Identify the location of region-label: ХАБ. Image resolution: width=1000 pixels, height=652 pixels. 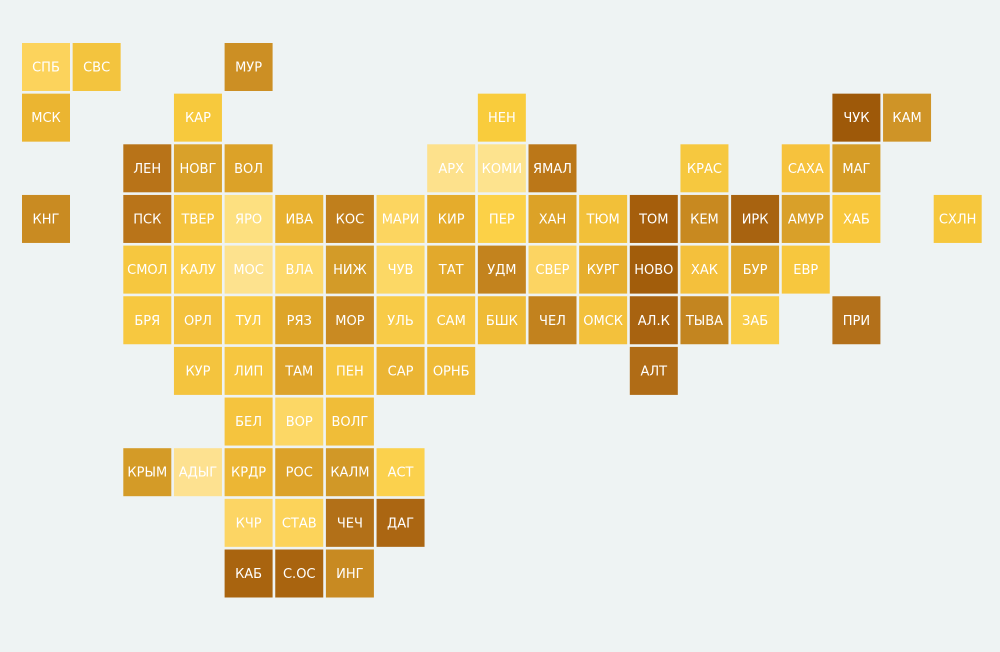
(856, 219).